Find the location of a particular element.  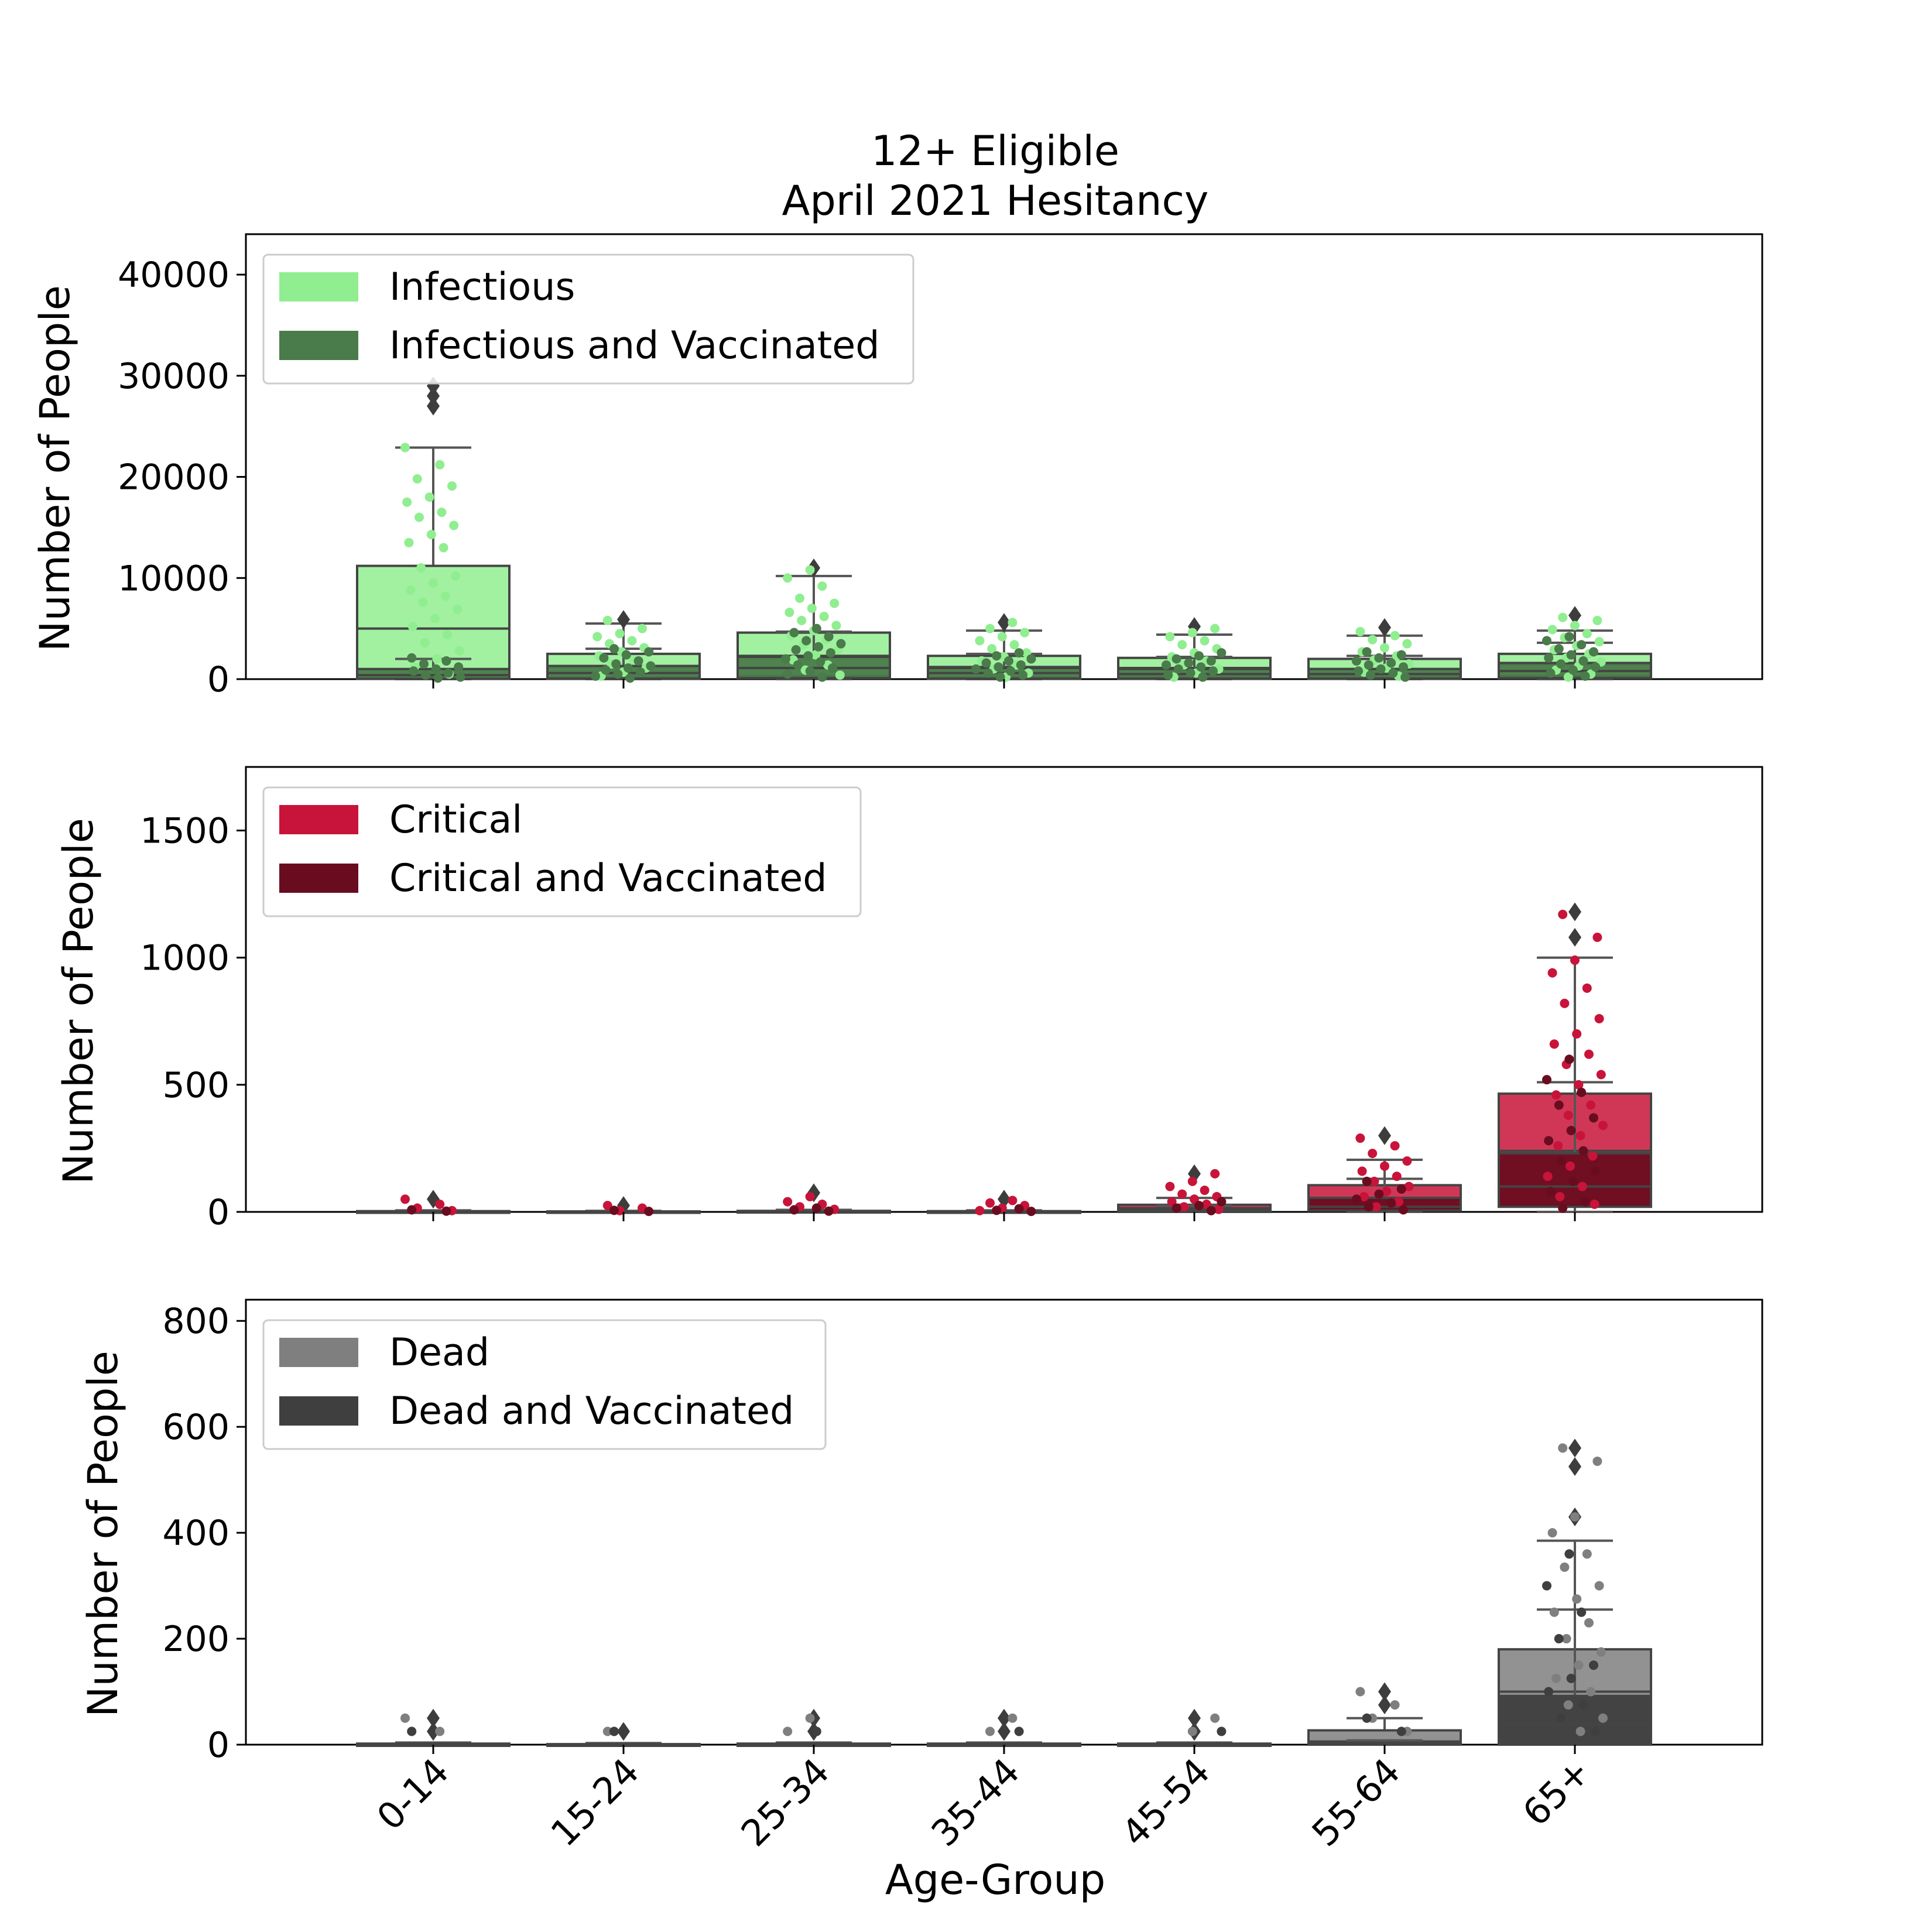

legend-box is located at coordinates (562, 851).